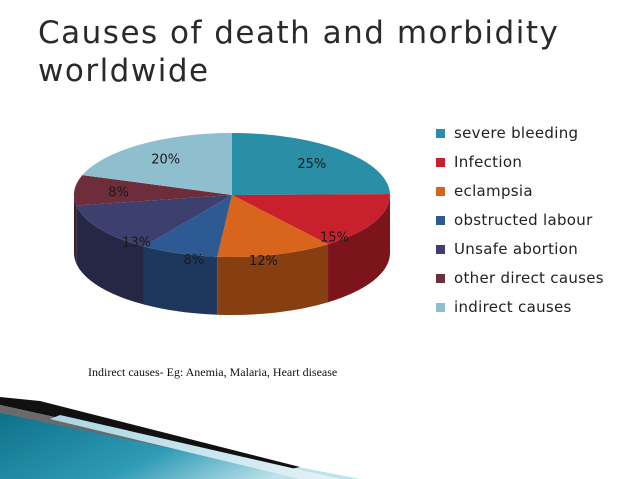  What do you see at coordinates (493, 191) in the screenshot?
I see `legend-label: eclampsia` at bounding box center [493, 191].